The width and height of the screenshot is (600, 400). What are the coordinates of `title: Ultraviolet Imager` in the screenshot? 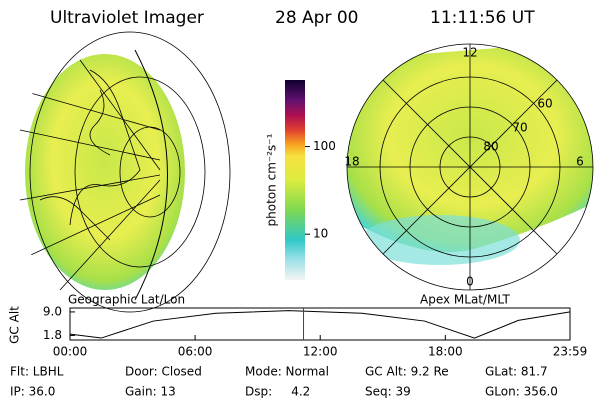 It's located at (127, 18).